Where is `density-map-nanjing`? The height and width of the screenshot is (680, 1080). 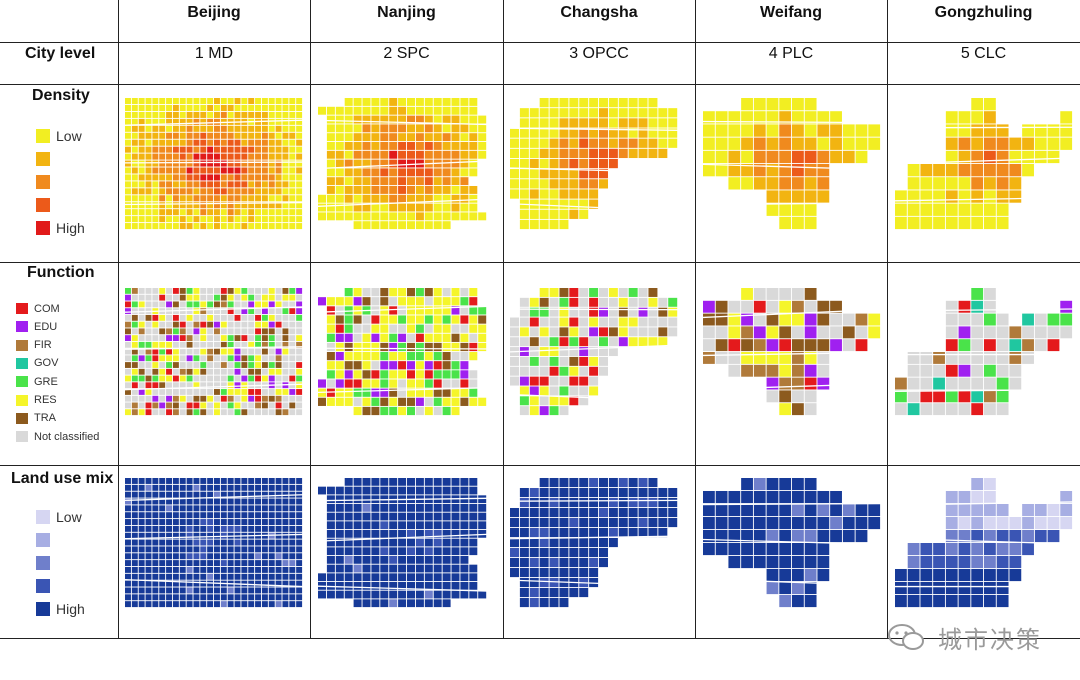
density-map-nanjing is located at coordinates (407, 164).